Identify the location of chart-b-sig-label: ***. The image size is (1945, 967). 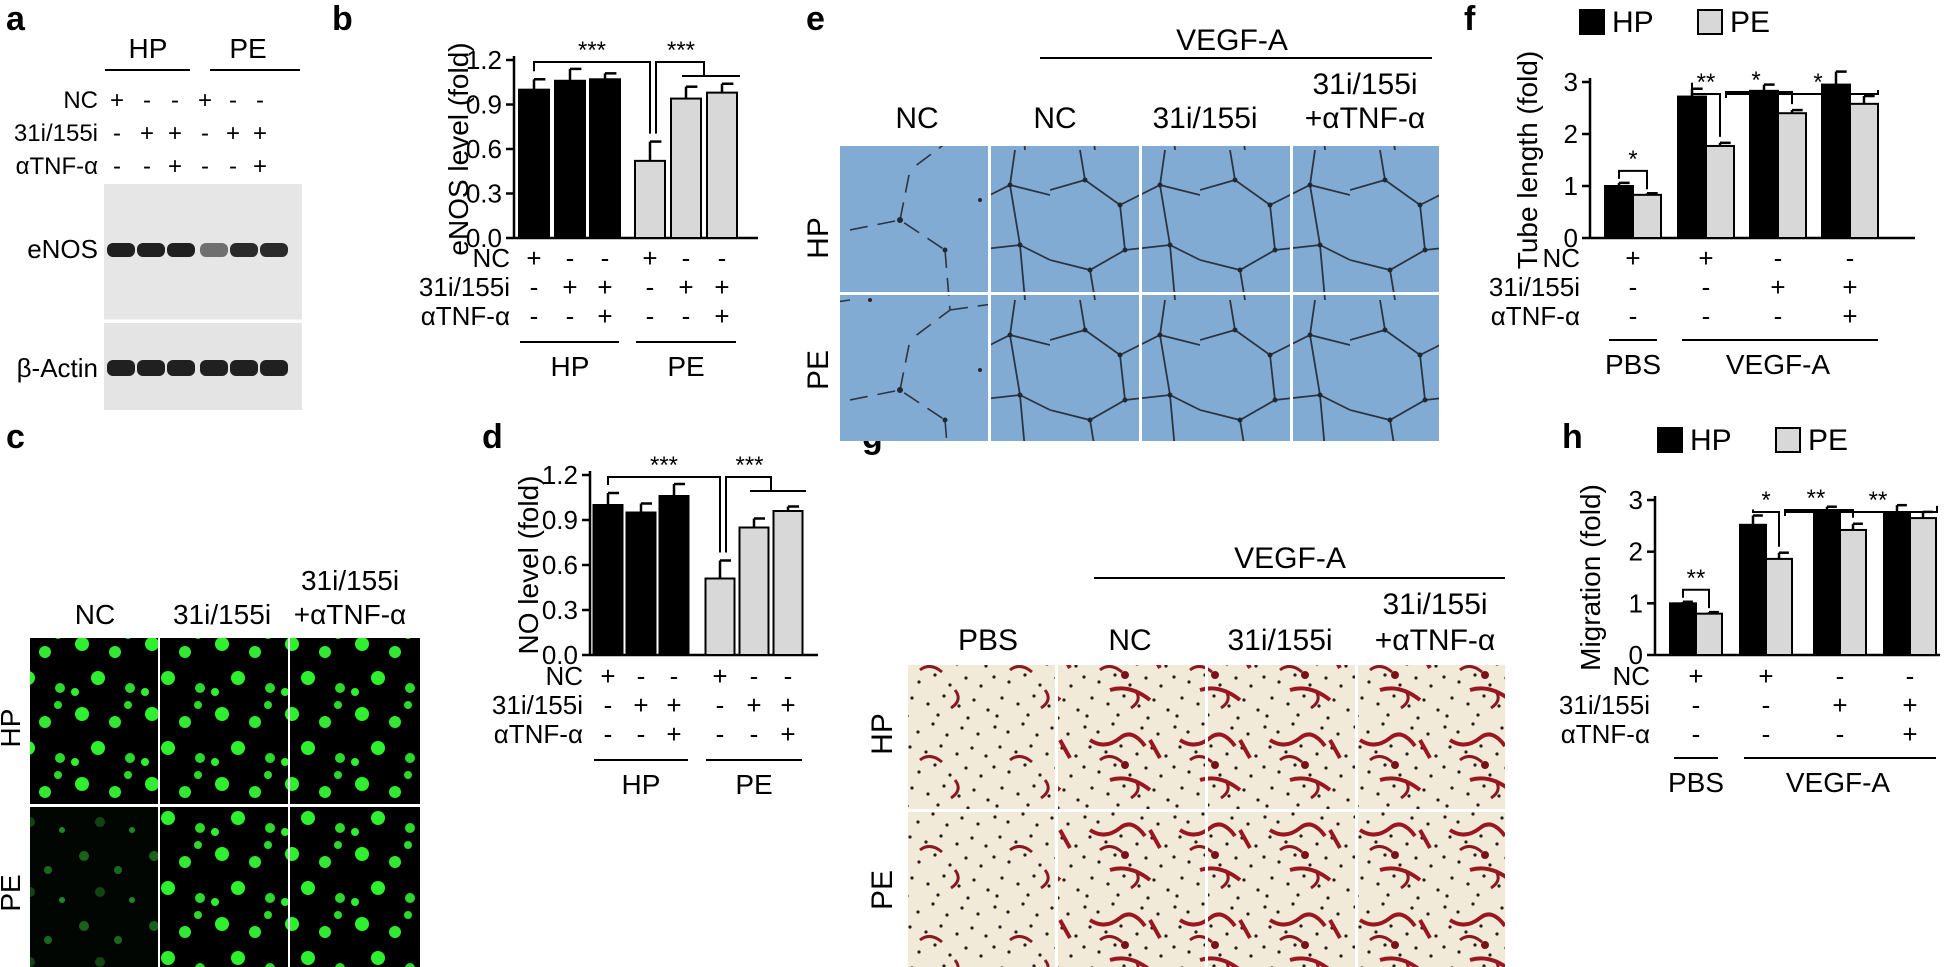
(592, 50).